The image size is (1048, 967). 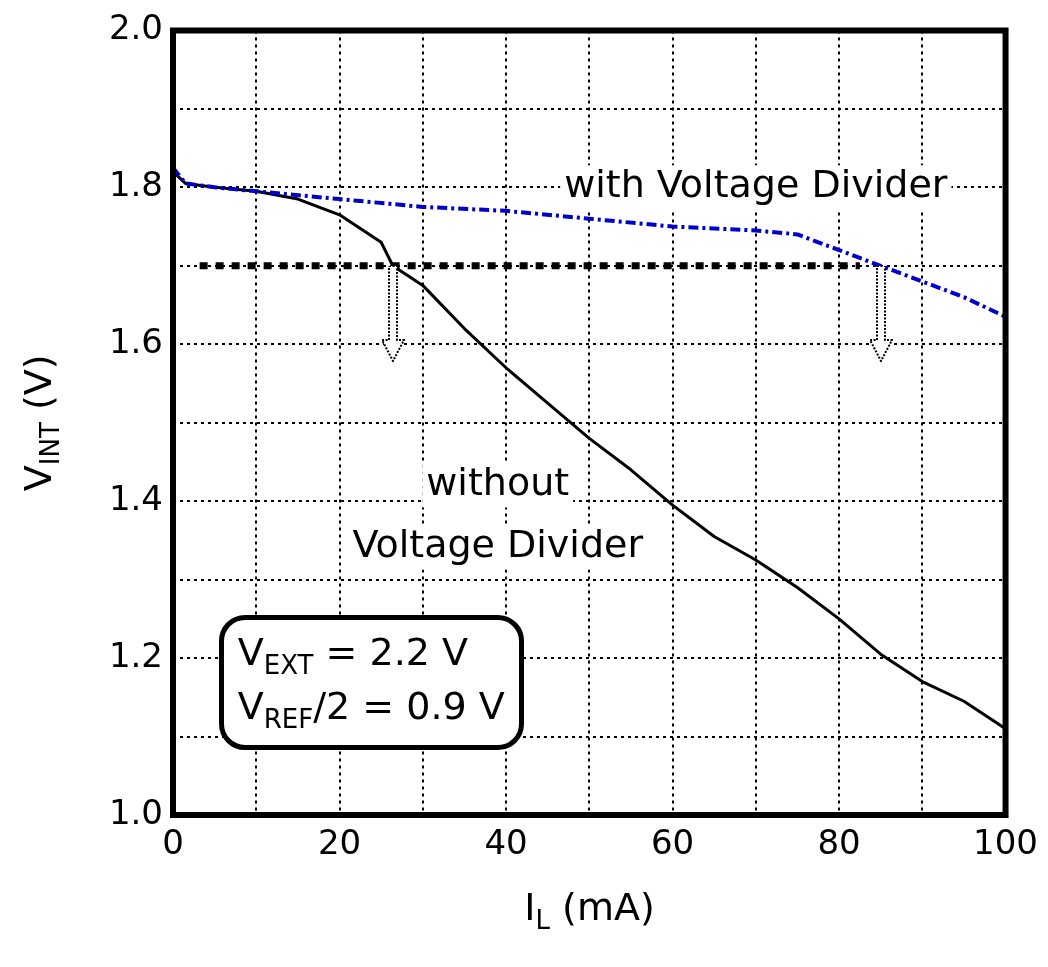 I want to click on series-label: with Voltage Divider, so click(x=756, y=184).